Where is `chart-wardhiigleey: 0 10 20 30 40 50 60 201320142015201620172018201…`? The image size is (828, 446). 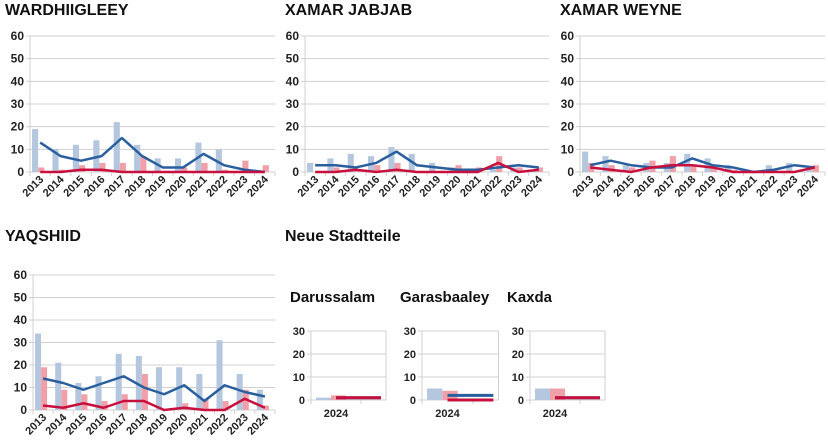
chart-wardhiigleey: 0 10 20 30 40 50 60 201320142015201620172018201… is located at coordinates (143, 114).